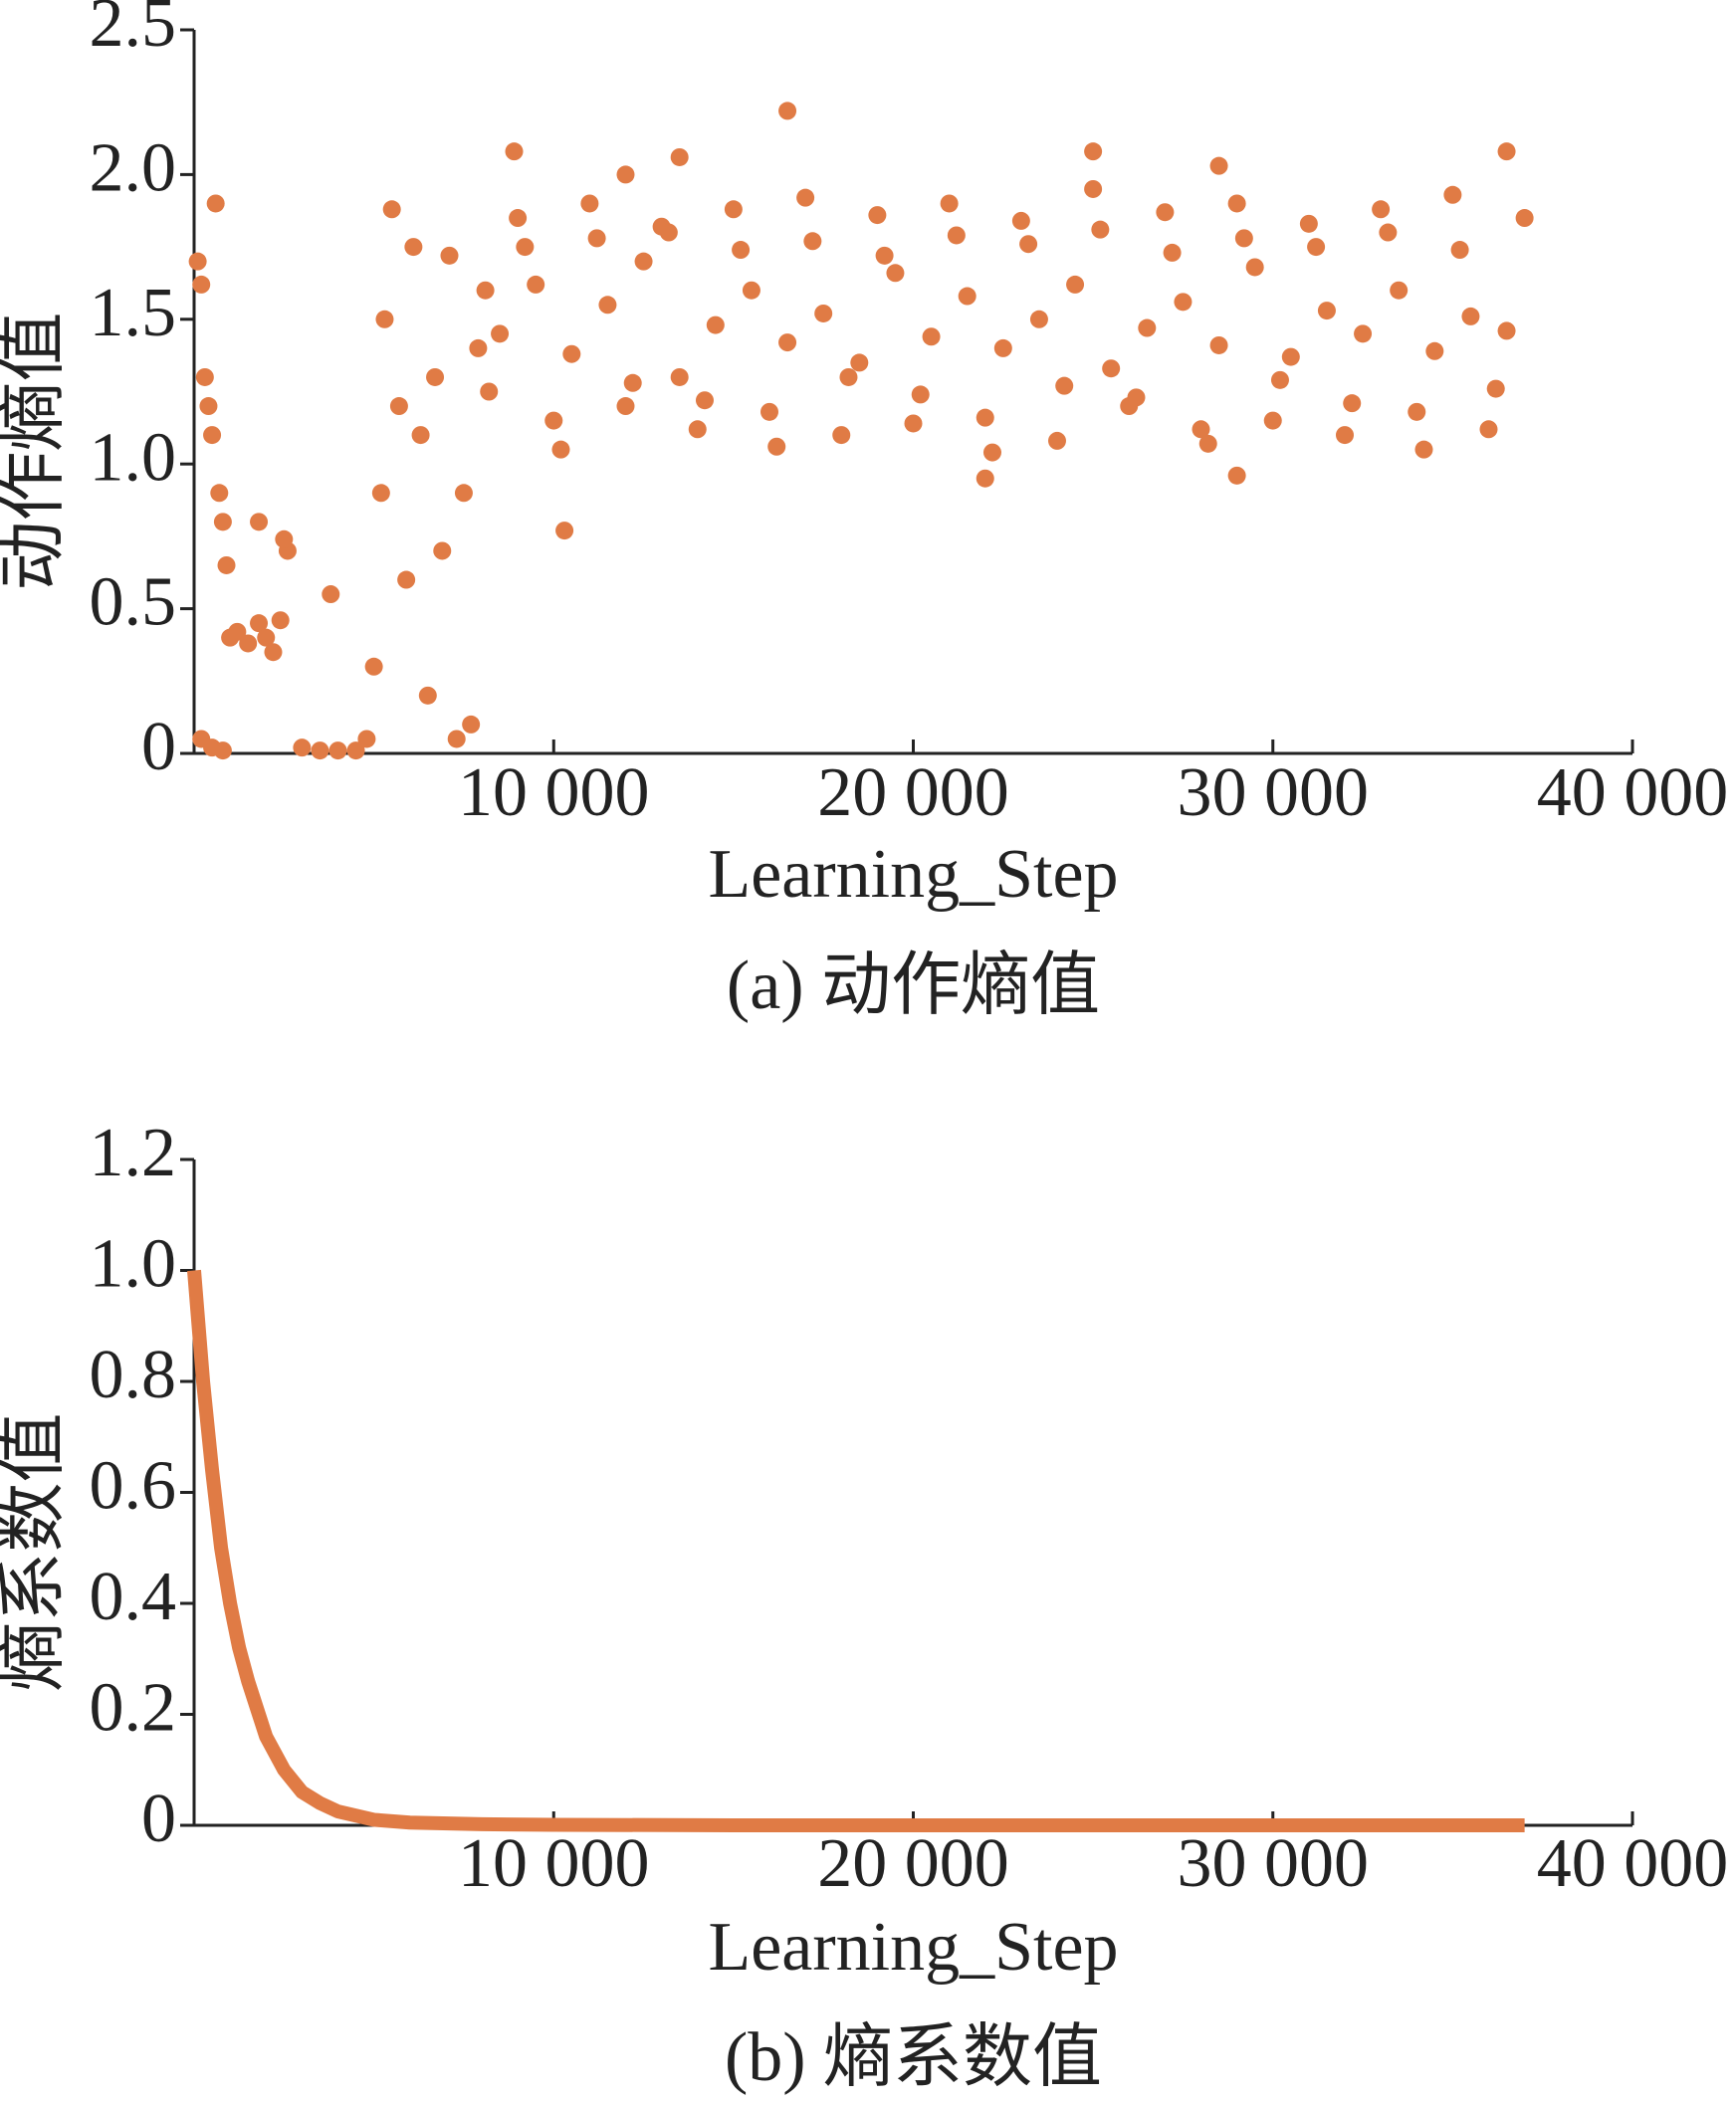 This screenshot has width=1736, height=2104. Describe the element at coordinates (134, 1486) in the screenshot. I see `y-tick-label: 0.6` at that location.